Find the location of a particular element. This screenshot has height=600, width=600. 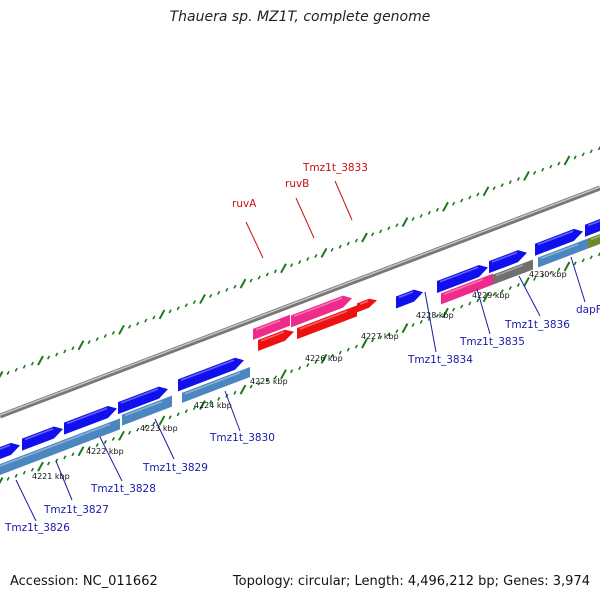

gene-ruvA is located at coordinates (271, 327).